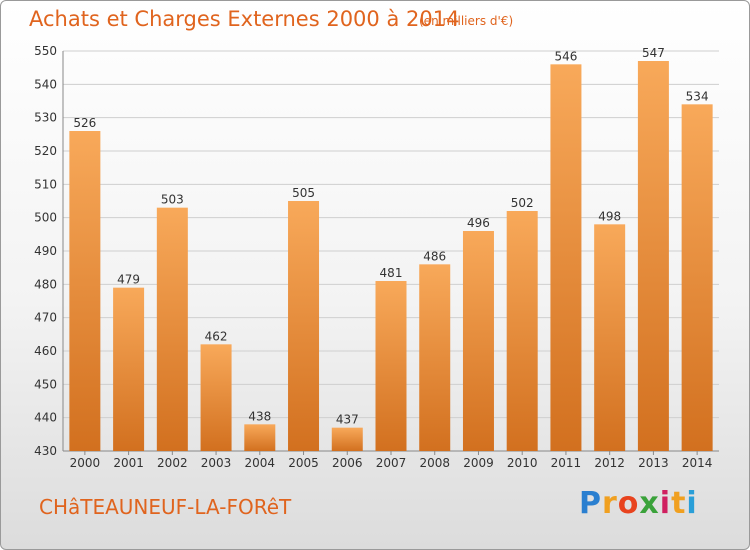 Image resolution: width=750 pixels, height=550 pixels. What do you see at coordinates (434, 256) in the screenshot?
I see `data-label-2008: 486` at bounding box center [434, 256].